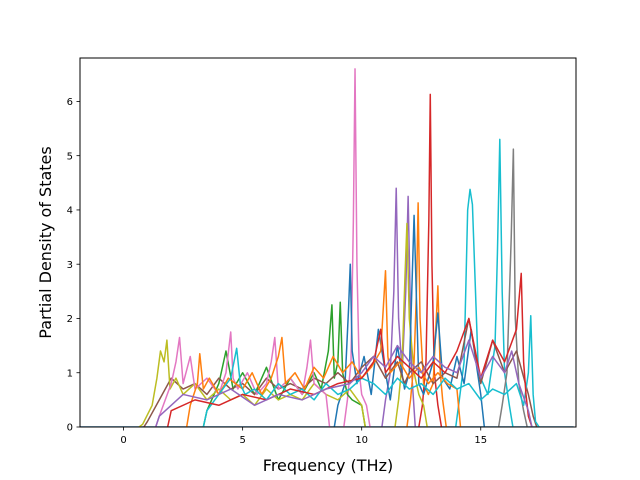  What do you see at coordinates (70, 211) in the screenshot?
I see `y-tick-label: 4` at bounding box center [70, 211].